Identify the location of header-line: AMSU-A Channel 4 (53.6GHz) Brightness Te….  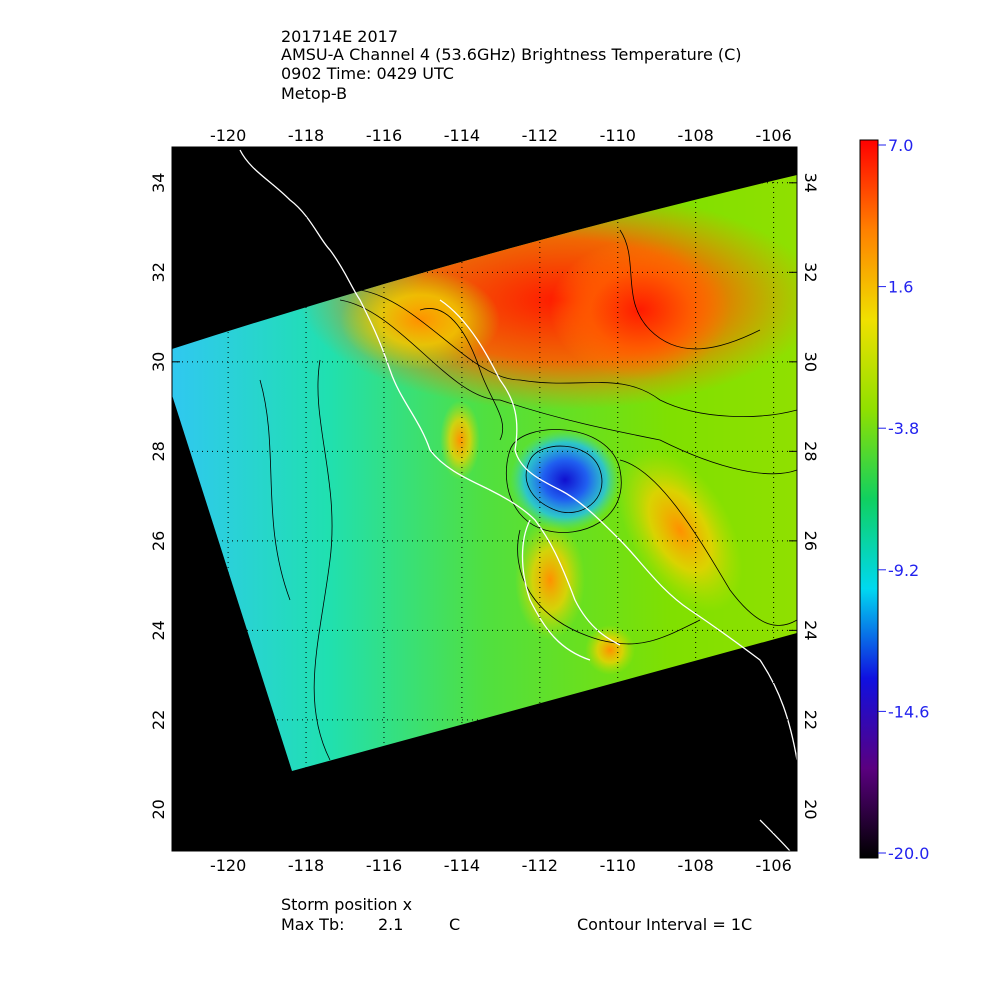
(511, 54).